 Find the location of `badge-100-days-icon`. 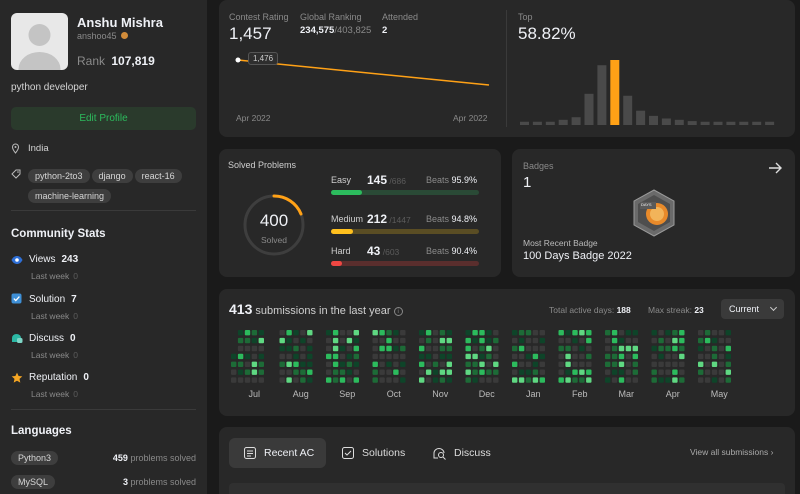

badge-100-days-icon is located at coordinates (654, 213).